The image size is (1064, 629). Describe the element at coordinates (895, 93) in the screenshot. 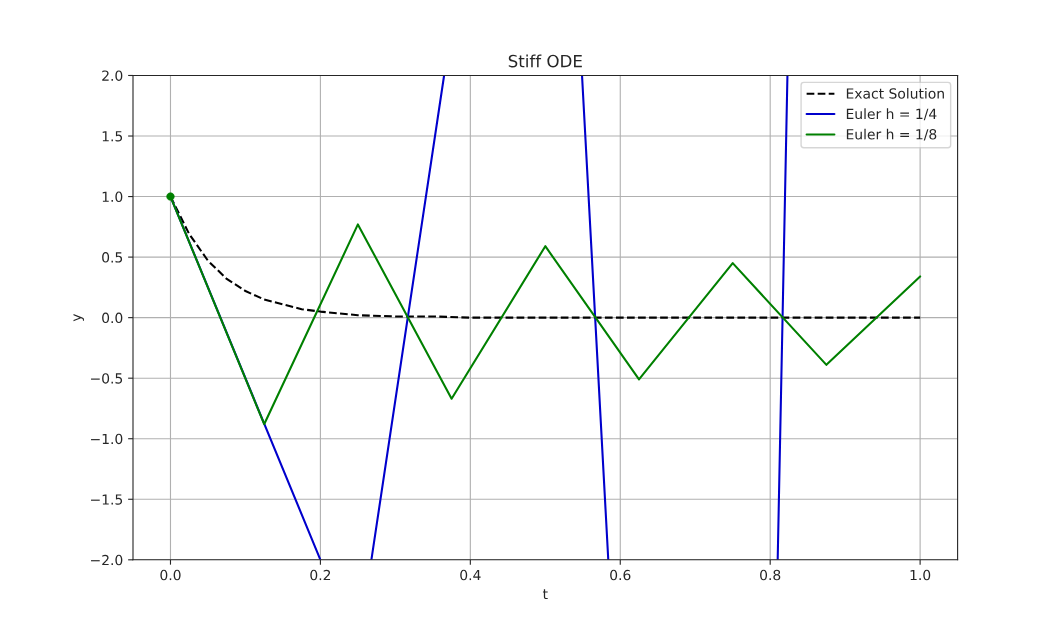

I see `legend-label: Exact Solution` at that location.